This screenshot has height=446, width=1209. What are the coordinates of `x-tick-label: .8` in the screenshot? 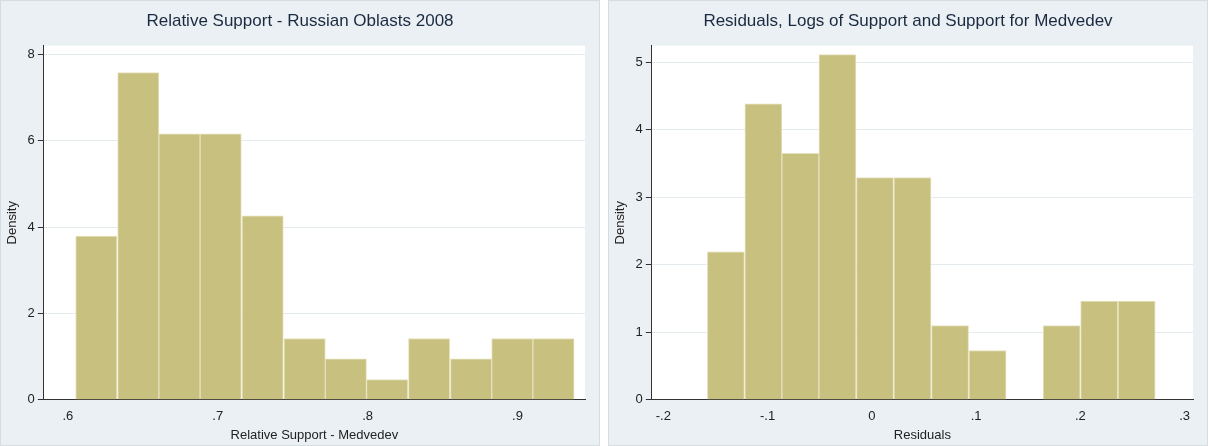 It's located at (368, 416).